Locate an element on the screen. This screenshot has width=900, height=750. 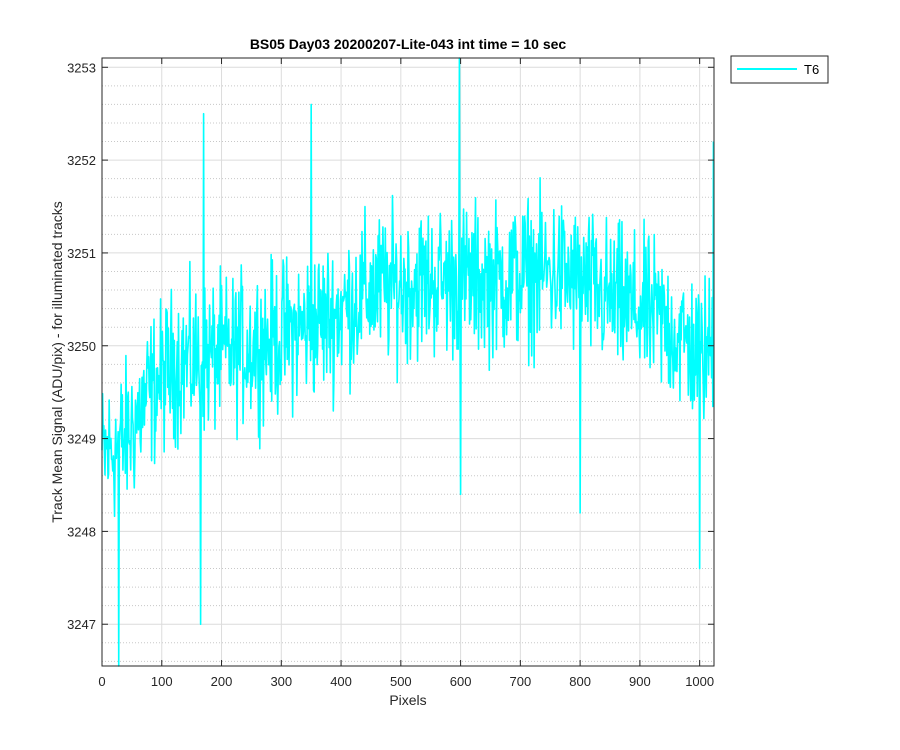
y-tick-label: 3253 is located at coordinates (81, 67).